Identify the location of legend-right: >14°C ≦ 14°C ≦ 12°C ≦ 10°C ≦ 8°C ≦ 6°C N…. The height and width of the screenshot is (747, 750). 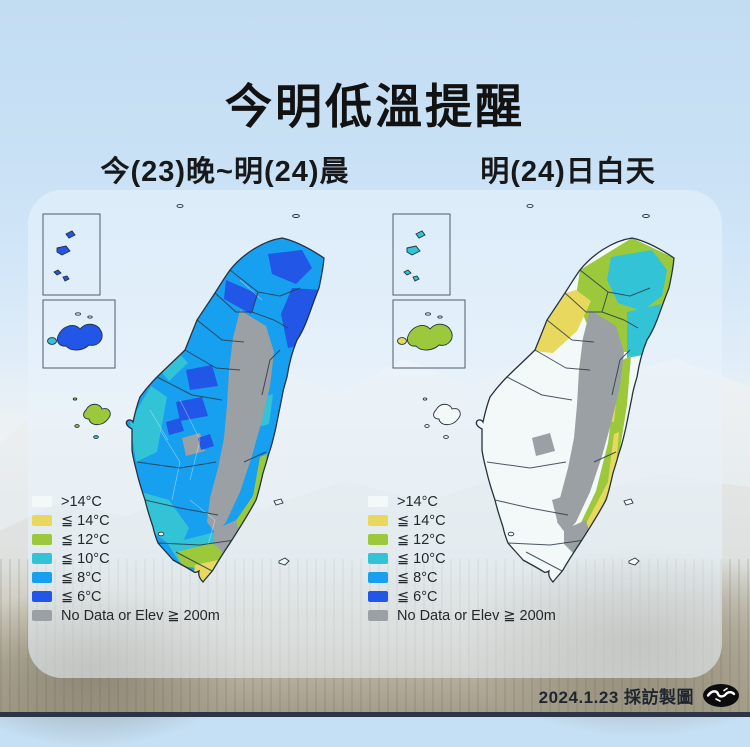
(483, 558).